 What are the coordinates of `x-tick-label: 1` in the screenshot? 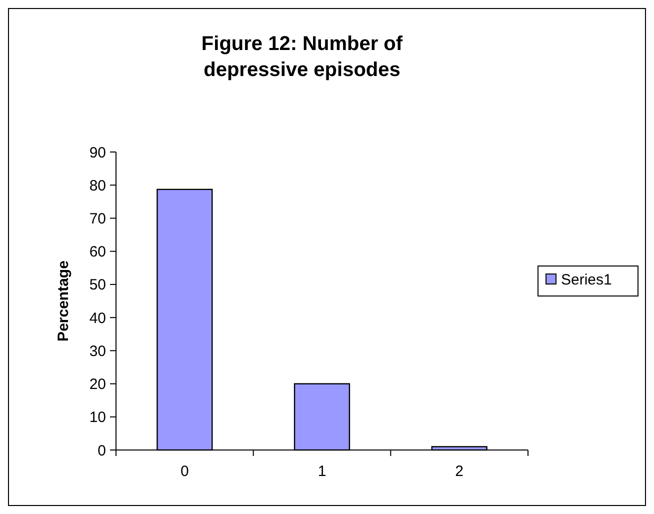 It's located at (322, 471).